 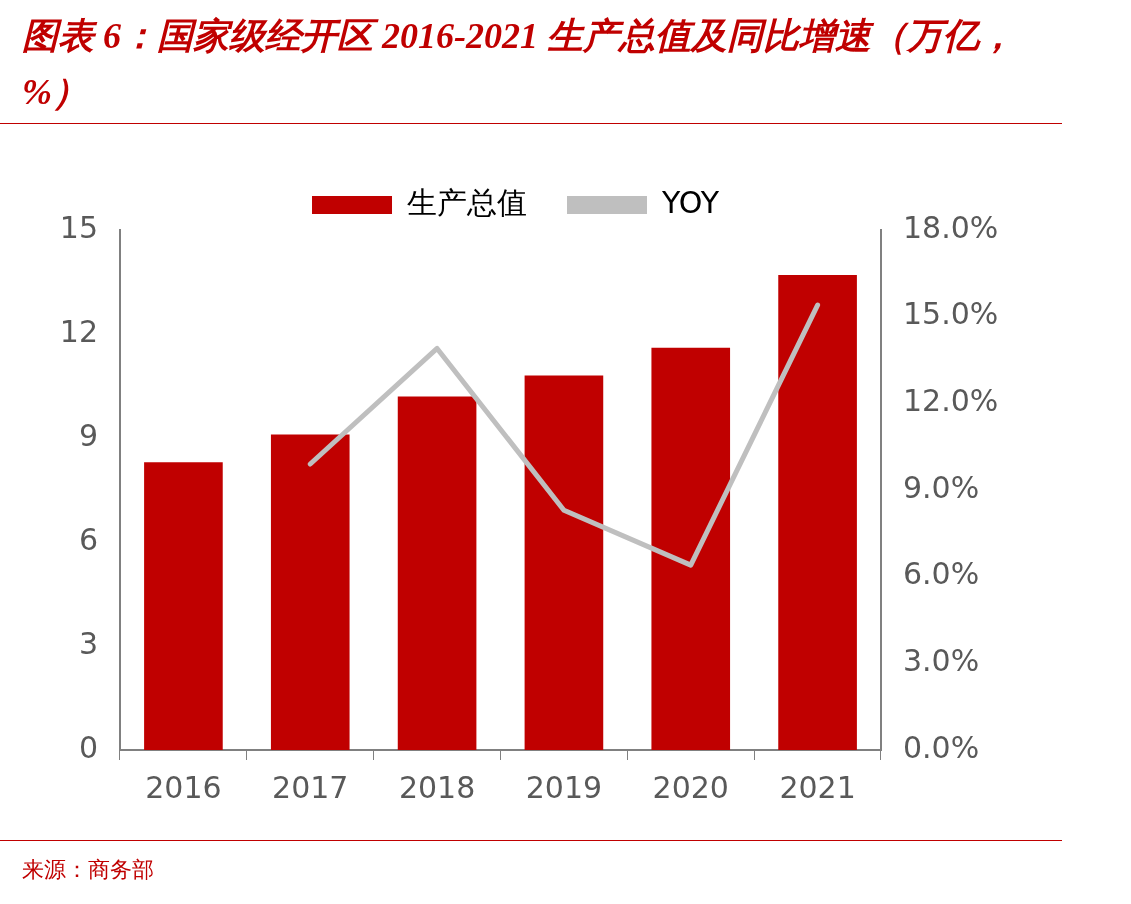 I want to click on y-tick-label: 6, so click(x=88, y=539).